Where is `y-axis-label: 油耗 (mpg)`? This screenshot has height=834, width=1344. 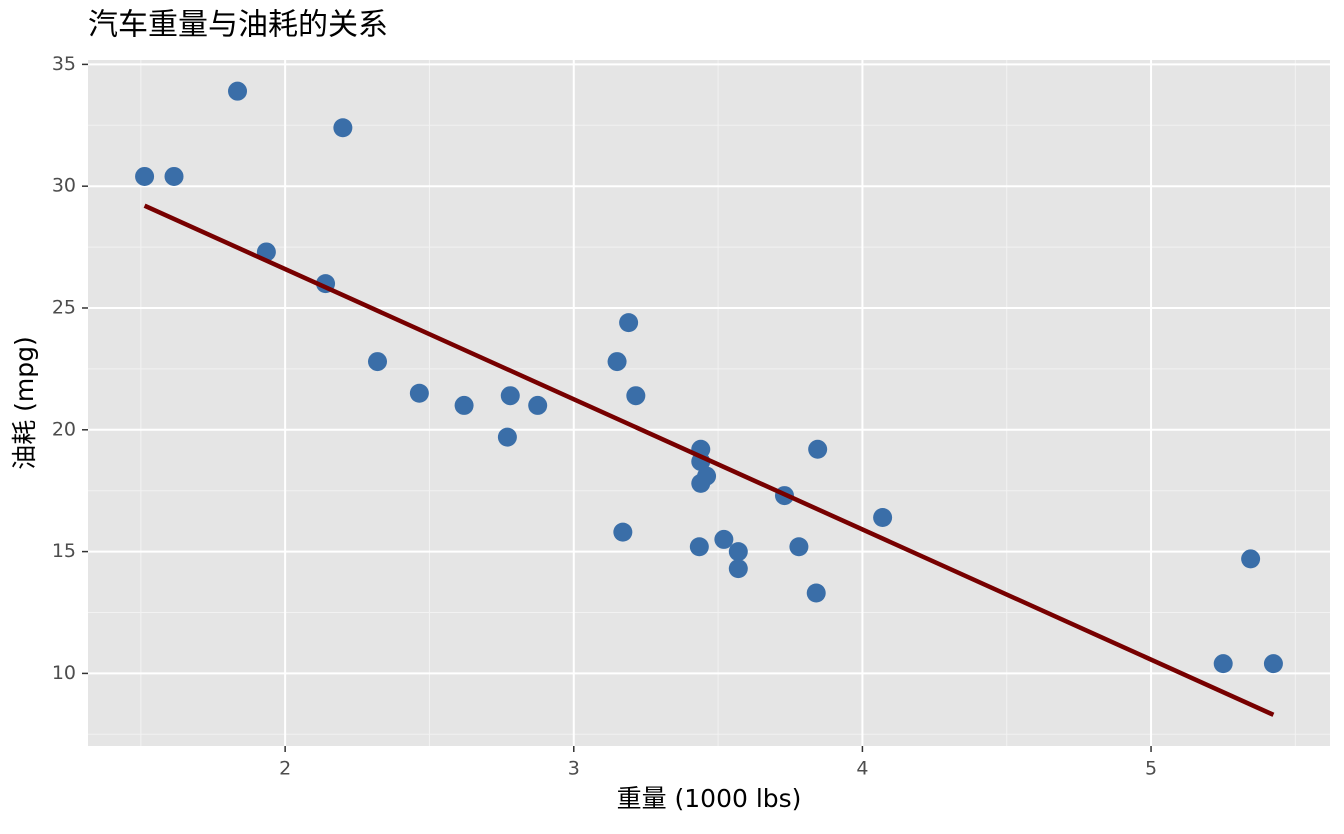
y-axis-label: 油耗 (mpg) is located at coordinates (24, 403).